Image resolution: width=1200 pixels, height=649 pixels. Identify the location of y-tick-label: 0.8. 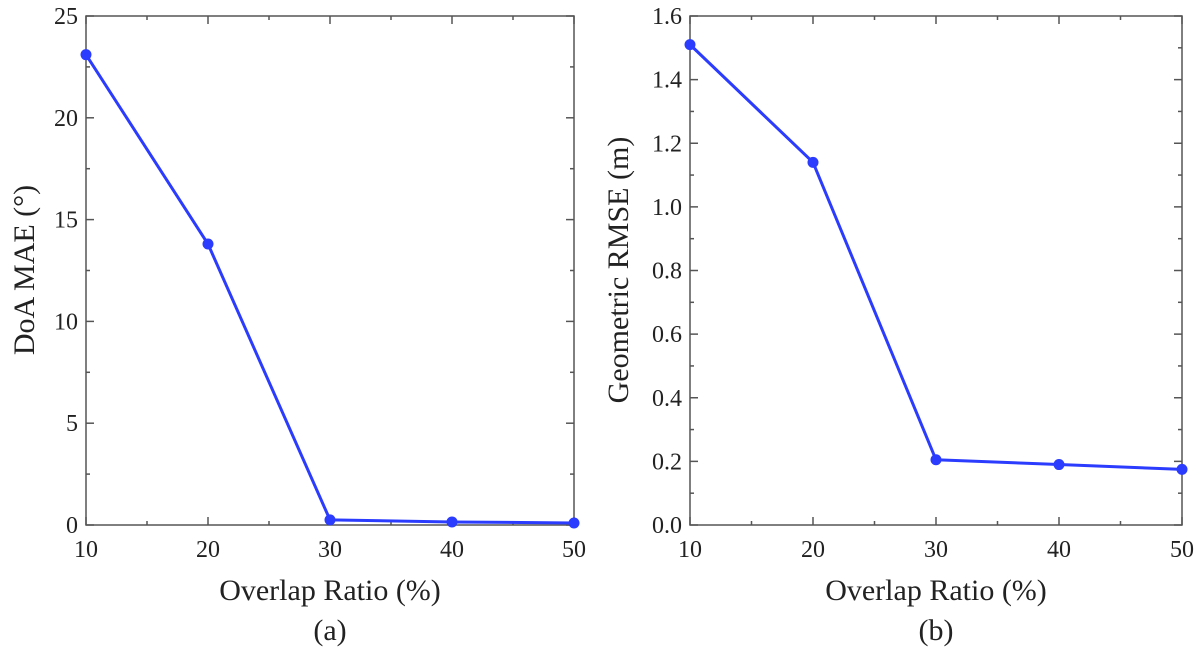
(667, 272).